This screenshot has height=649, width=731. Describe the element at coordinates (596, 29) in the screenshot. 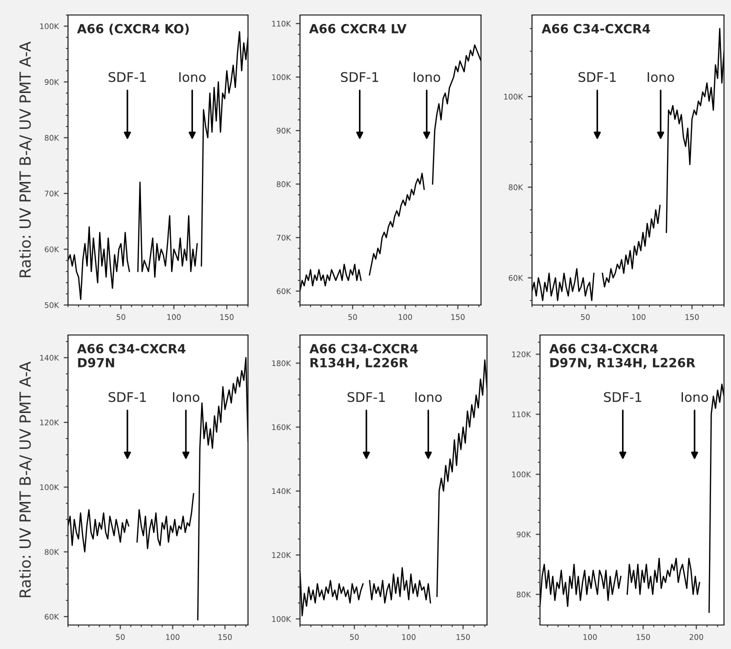

I see `text: A66 C34-CXCR4` at that location.